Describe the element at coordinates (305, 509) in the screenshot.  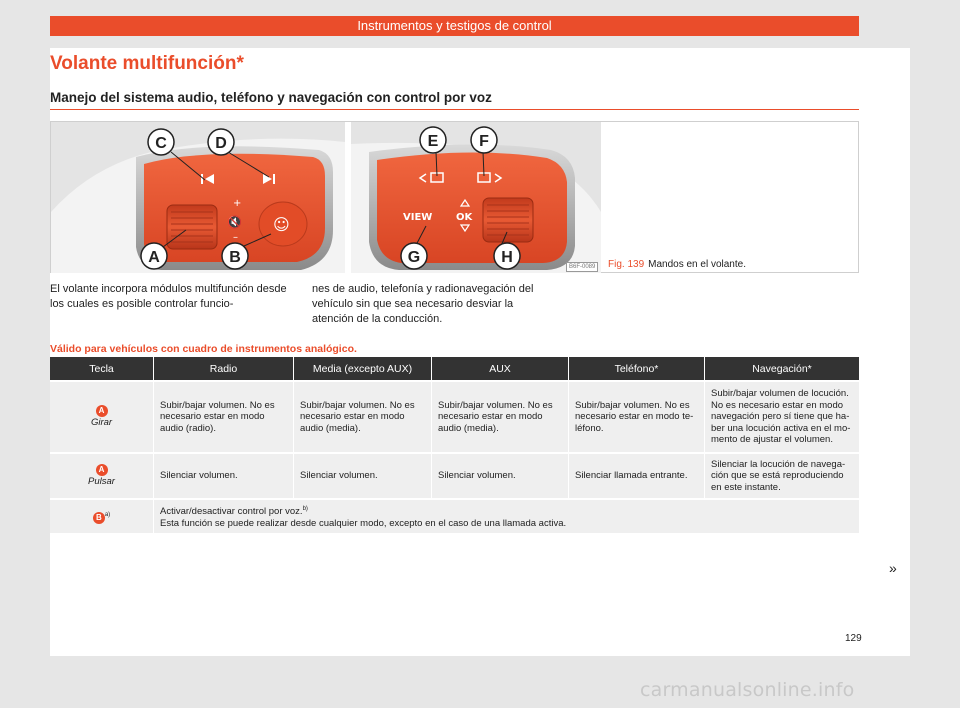
I see `row3-footnote: b)` at that location.